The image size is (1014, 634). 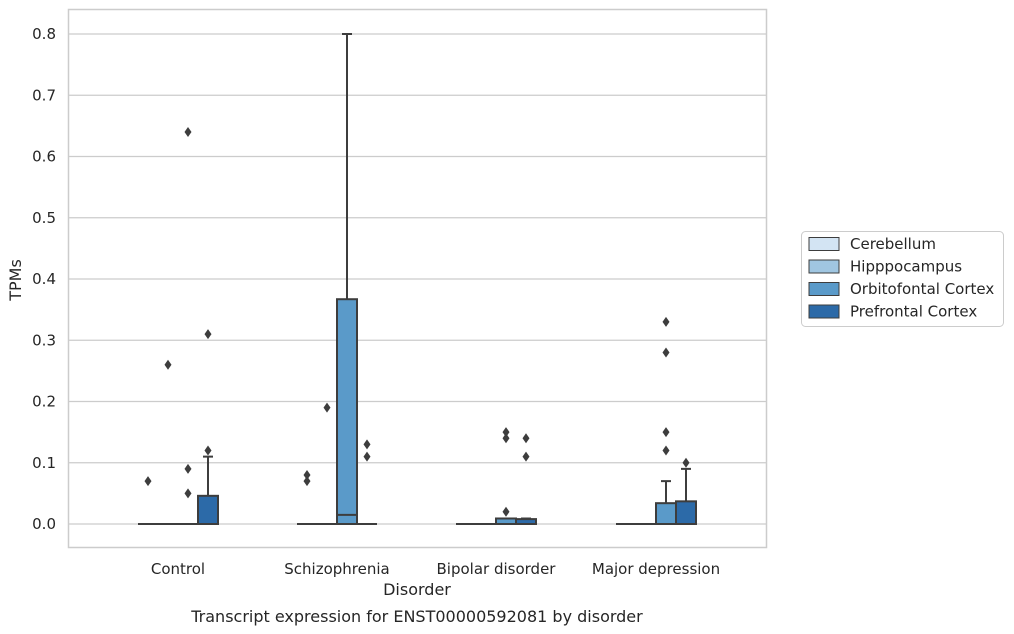 I want to click on legend-label: Cerebellum, so click(x=893, y=244).